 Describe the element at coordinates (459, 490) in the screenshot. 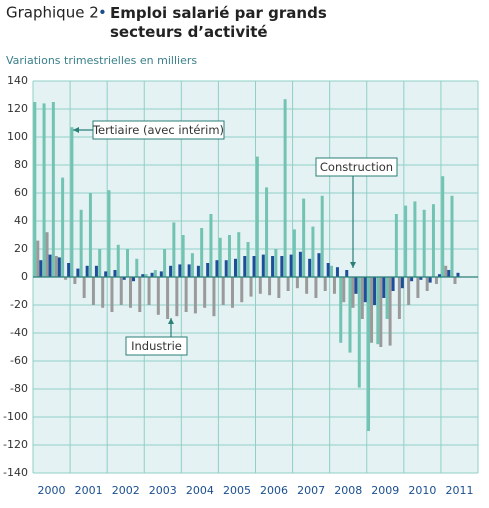

I see `x-tick-label: 2011` at that location.